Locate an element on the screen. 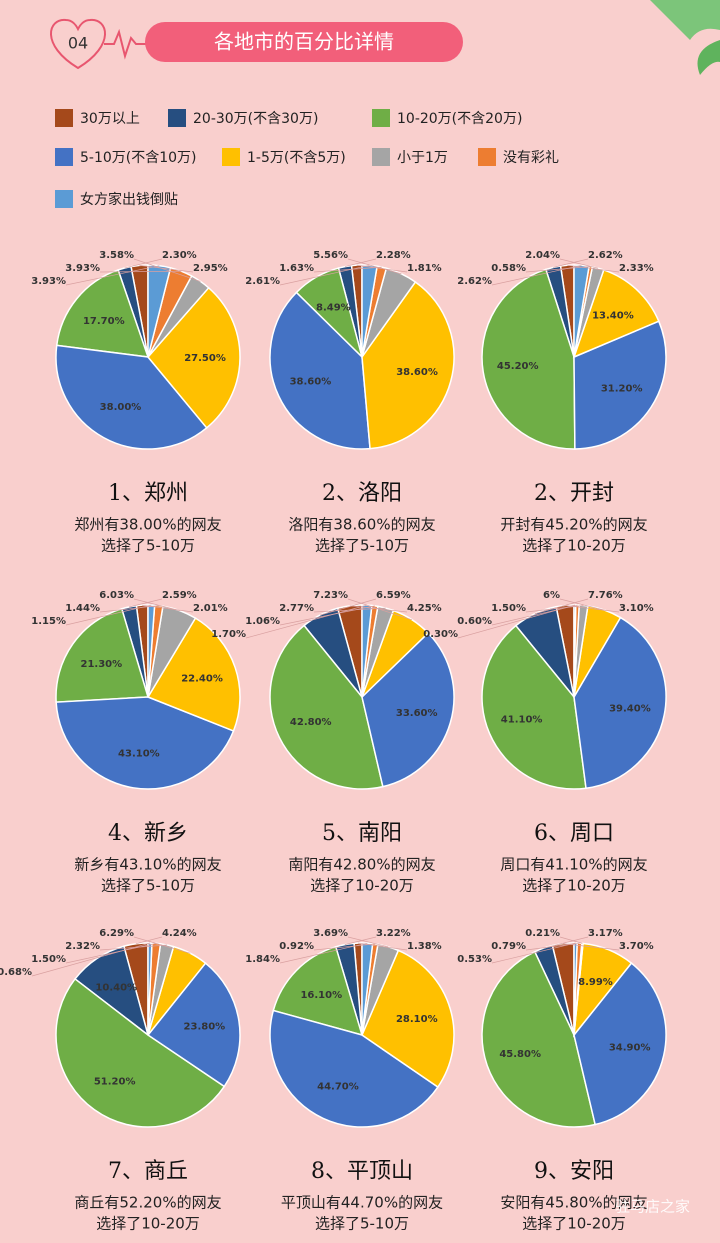 The image size is (720, 1243). slice-label: 3.17% is located at coordinates (605, 933).